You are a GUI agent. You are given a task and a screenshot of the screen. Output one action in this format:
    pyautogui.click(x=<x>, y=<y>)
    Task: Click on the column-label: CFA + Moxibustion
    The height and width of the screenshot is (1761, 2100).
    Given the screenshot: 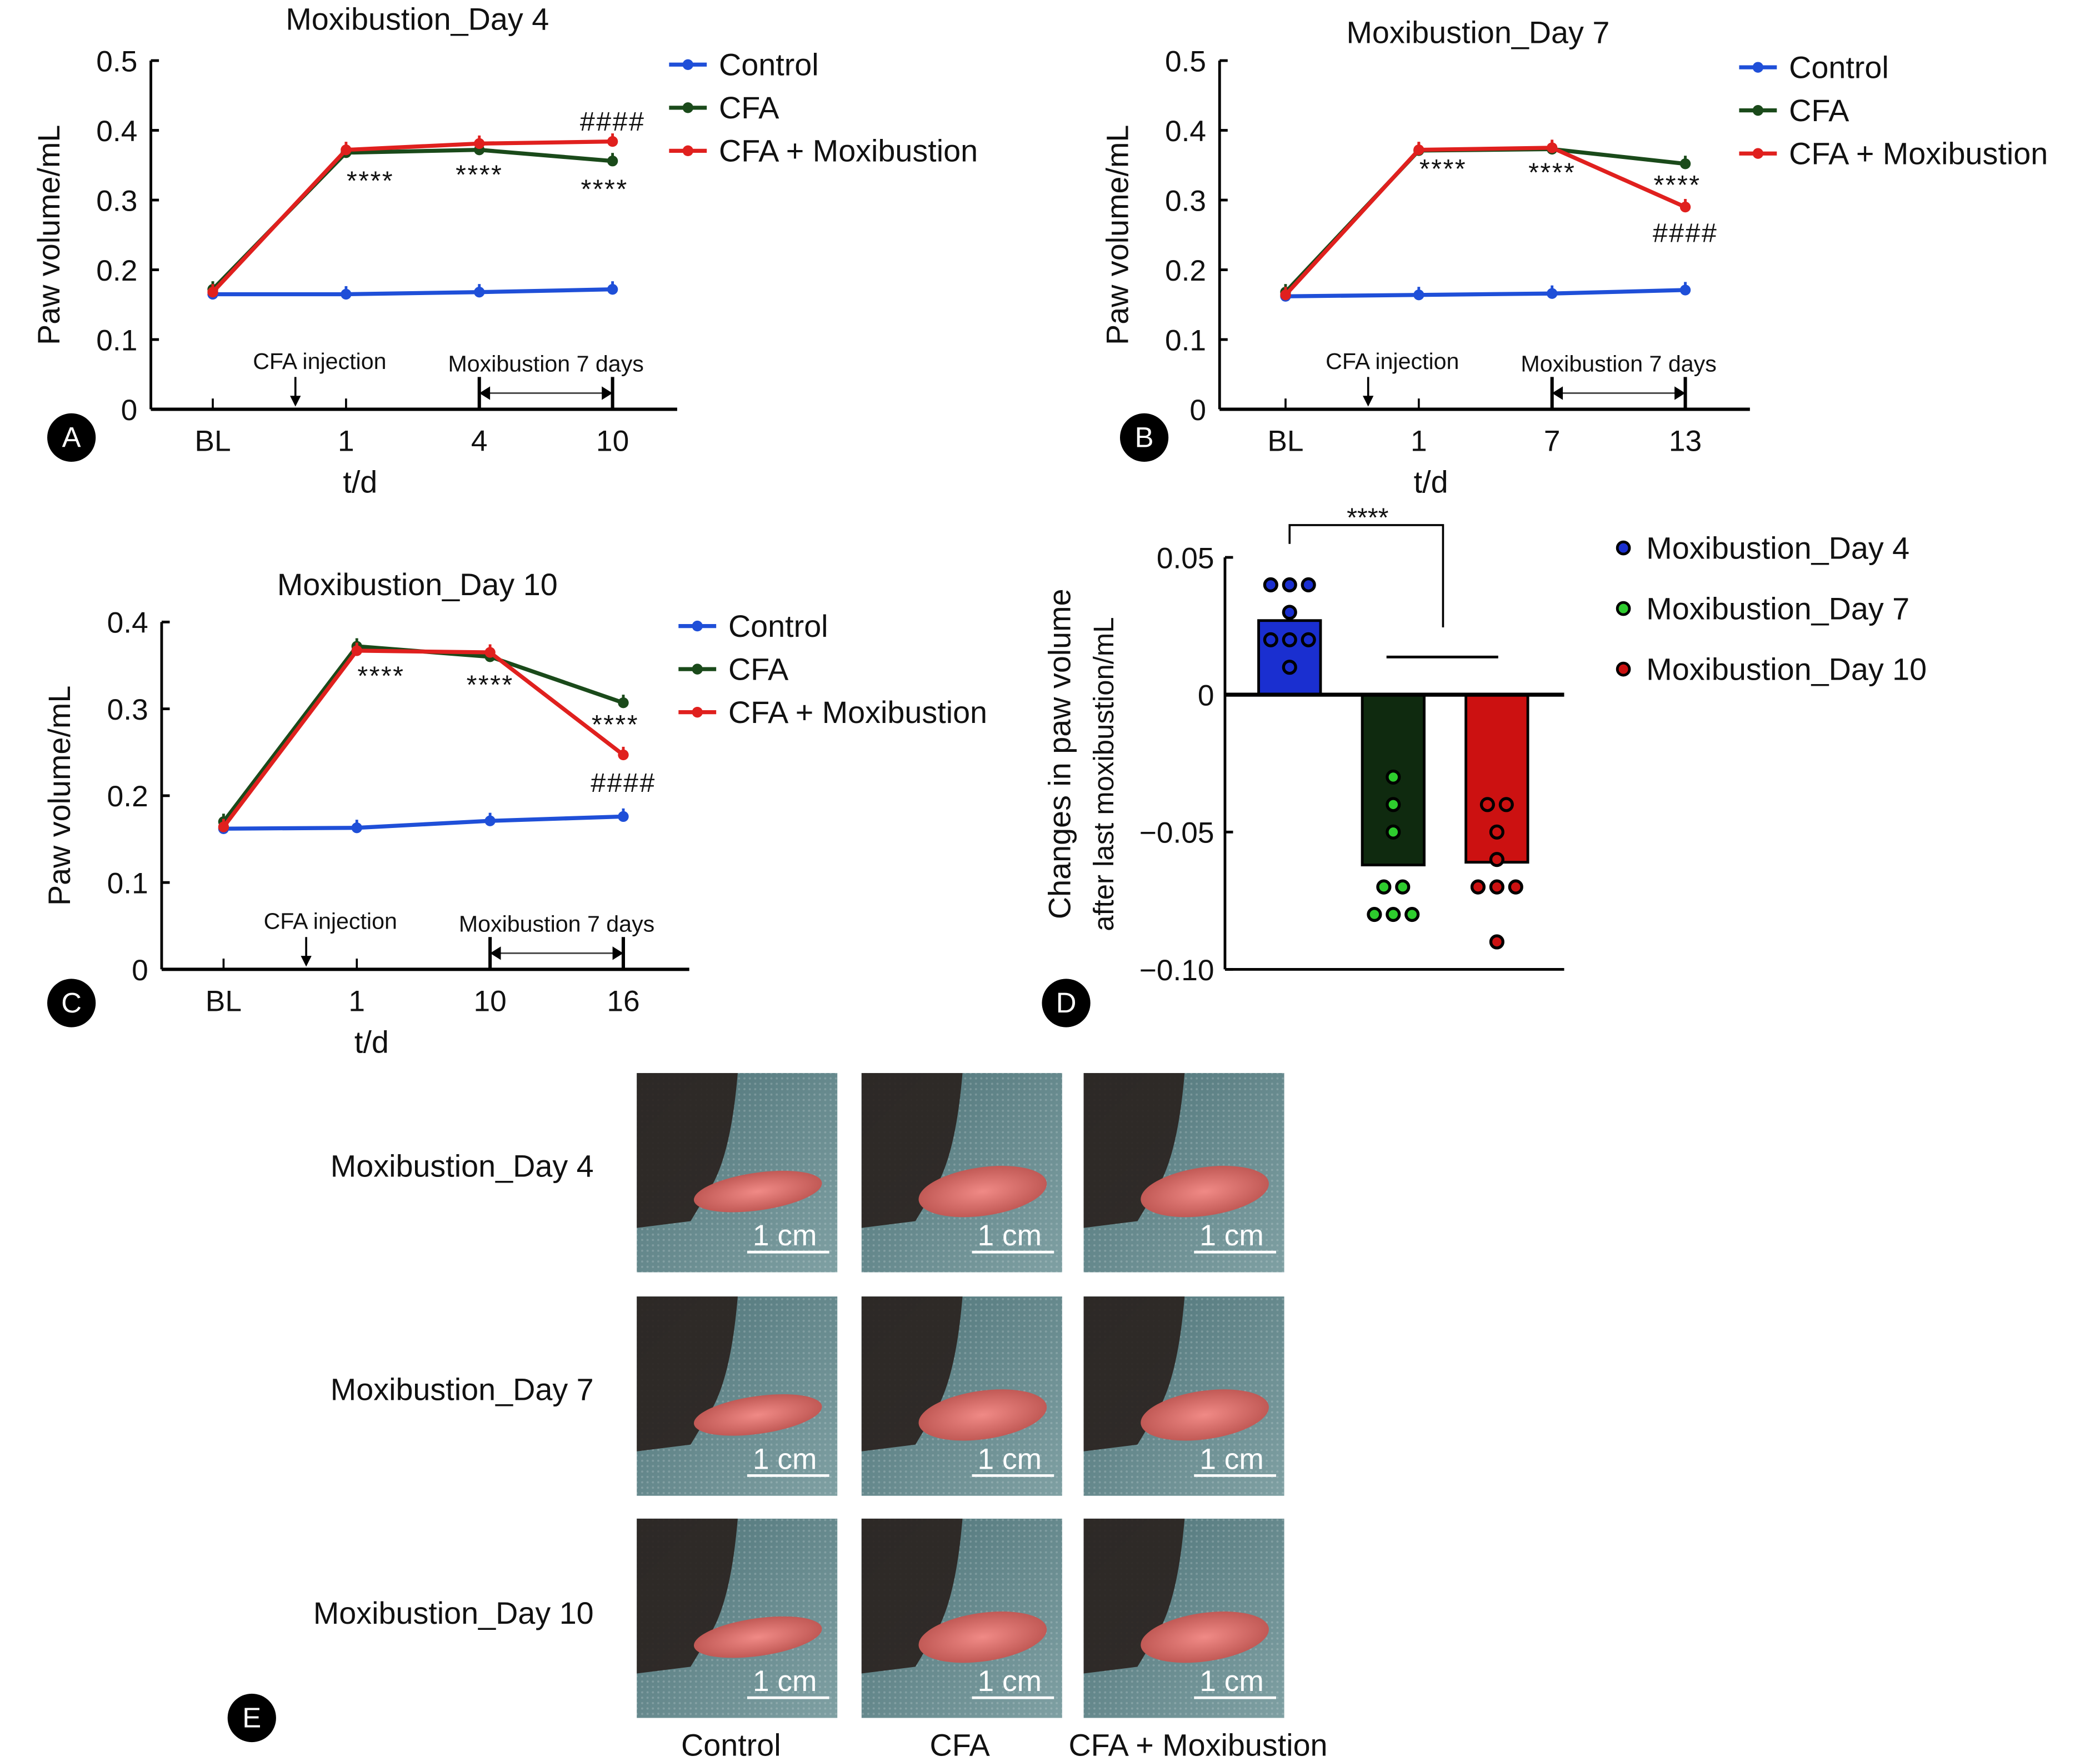 What is the action you would take?
    pyautogui.click(x=1197, y=1744)
    